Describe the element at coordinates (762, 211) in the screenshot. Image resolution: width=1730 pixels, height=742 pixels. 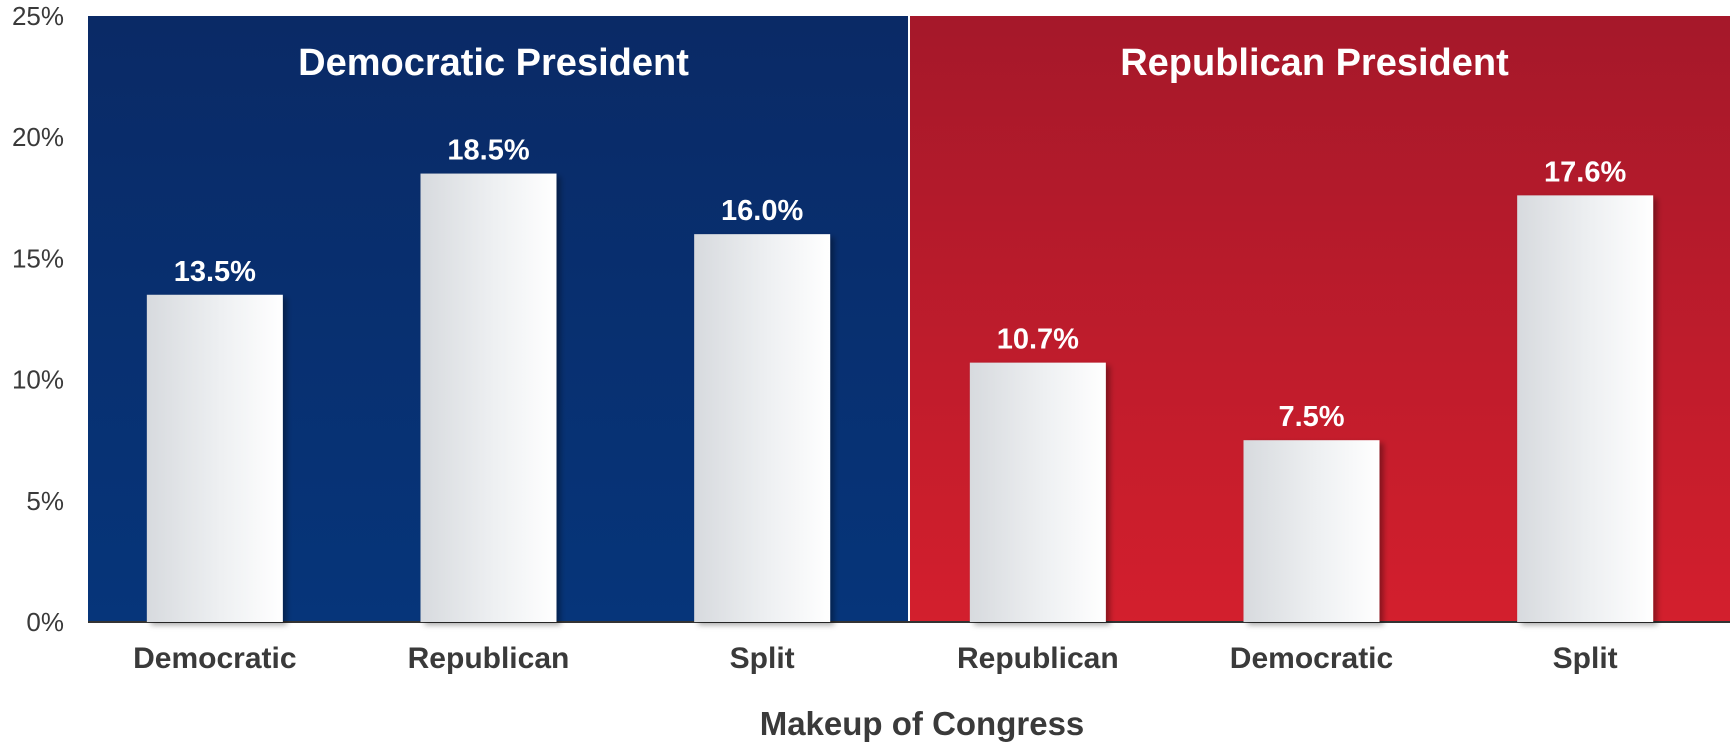
I see `data-label: 16.0%` at that location.